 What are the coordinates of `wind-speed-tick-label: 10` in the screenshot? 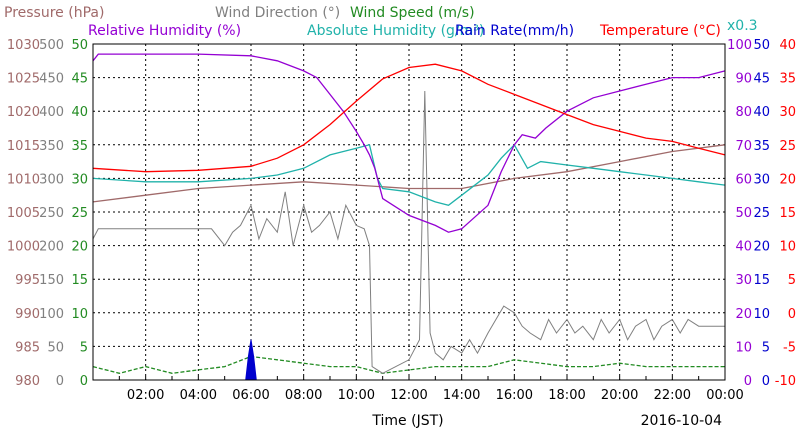 It's located at (79, 314).